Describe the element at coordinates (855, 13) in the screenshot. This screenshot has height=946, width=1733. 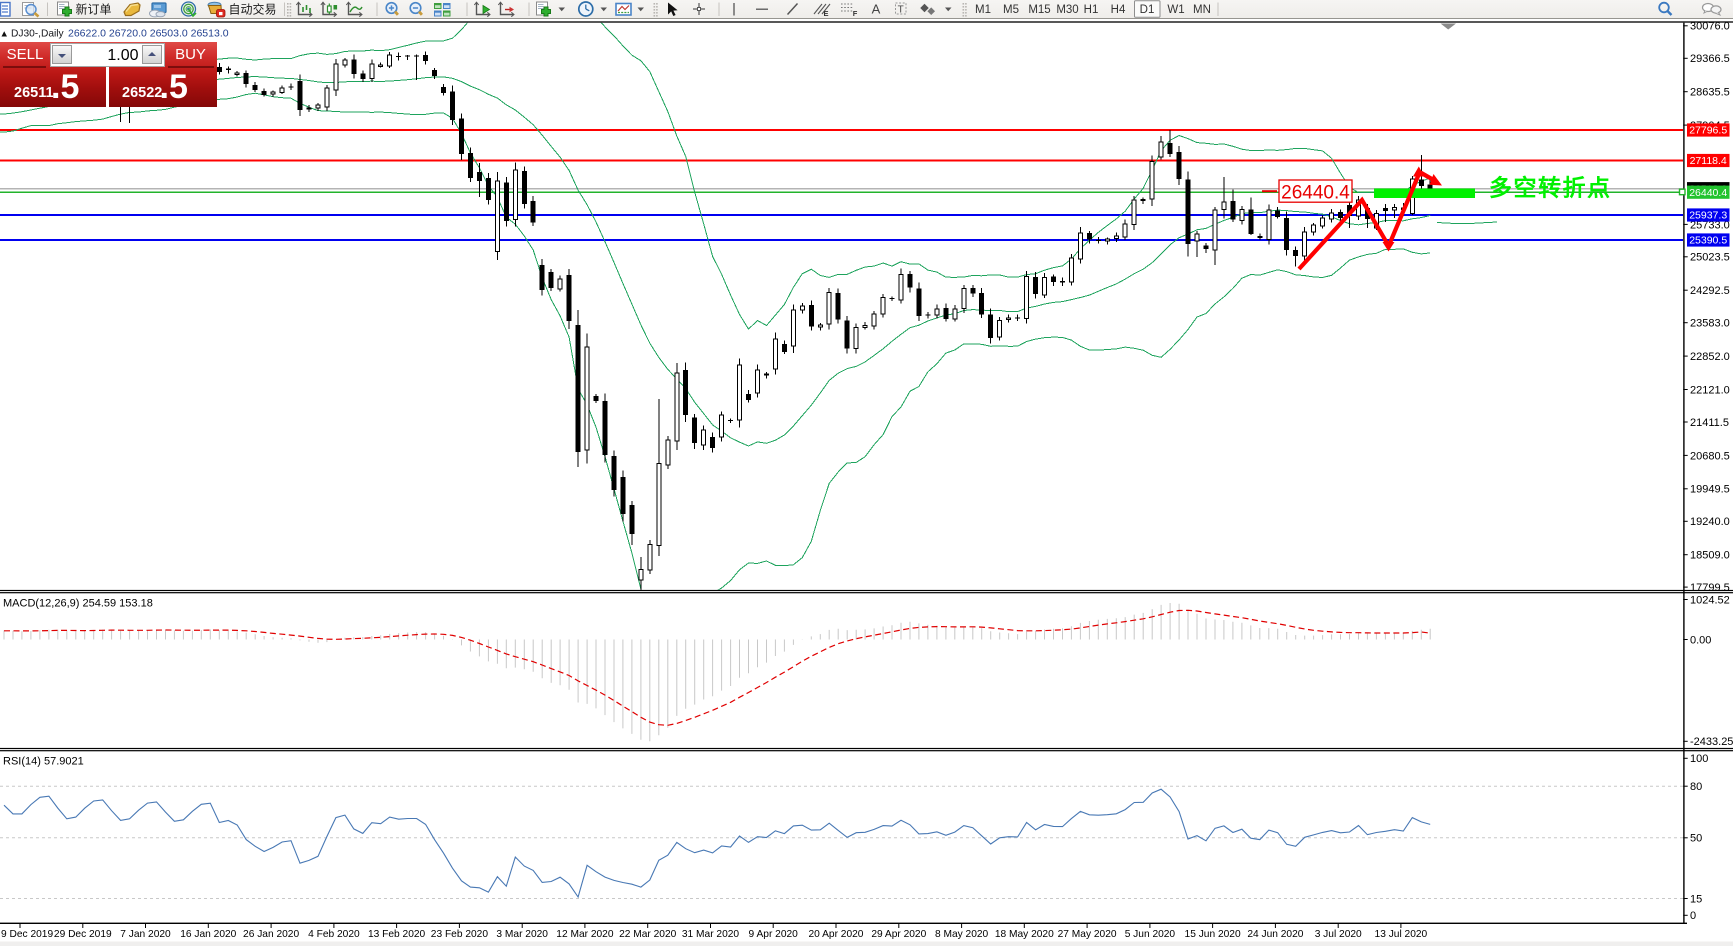
I see `svg-text: F` at that location.